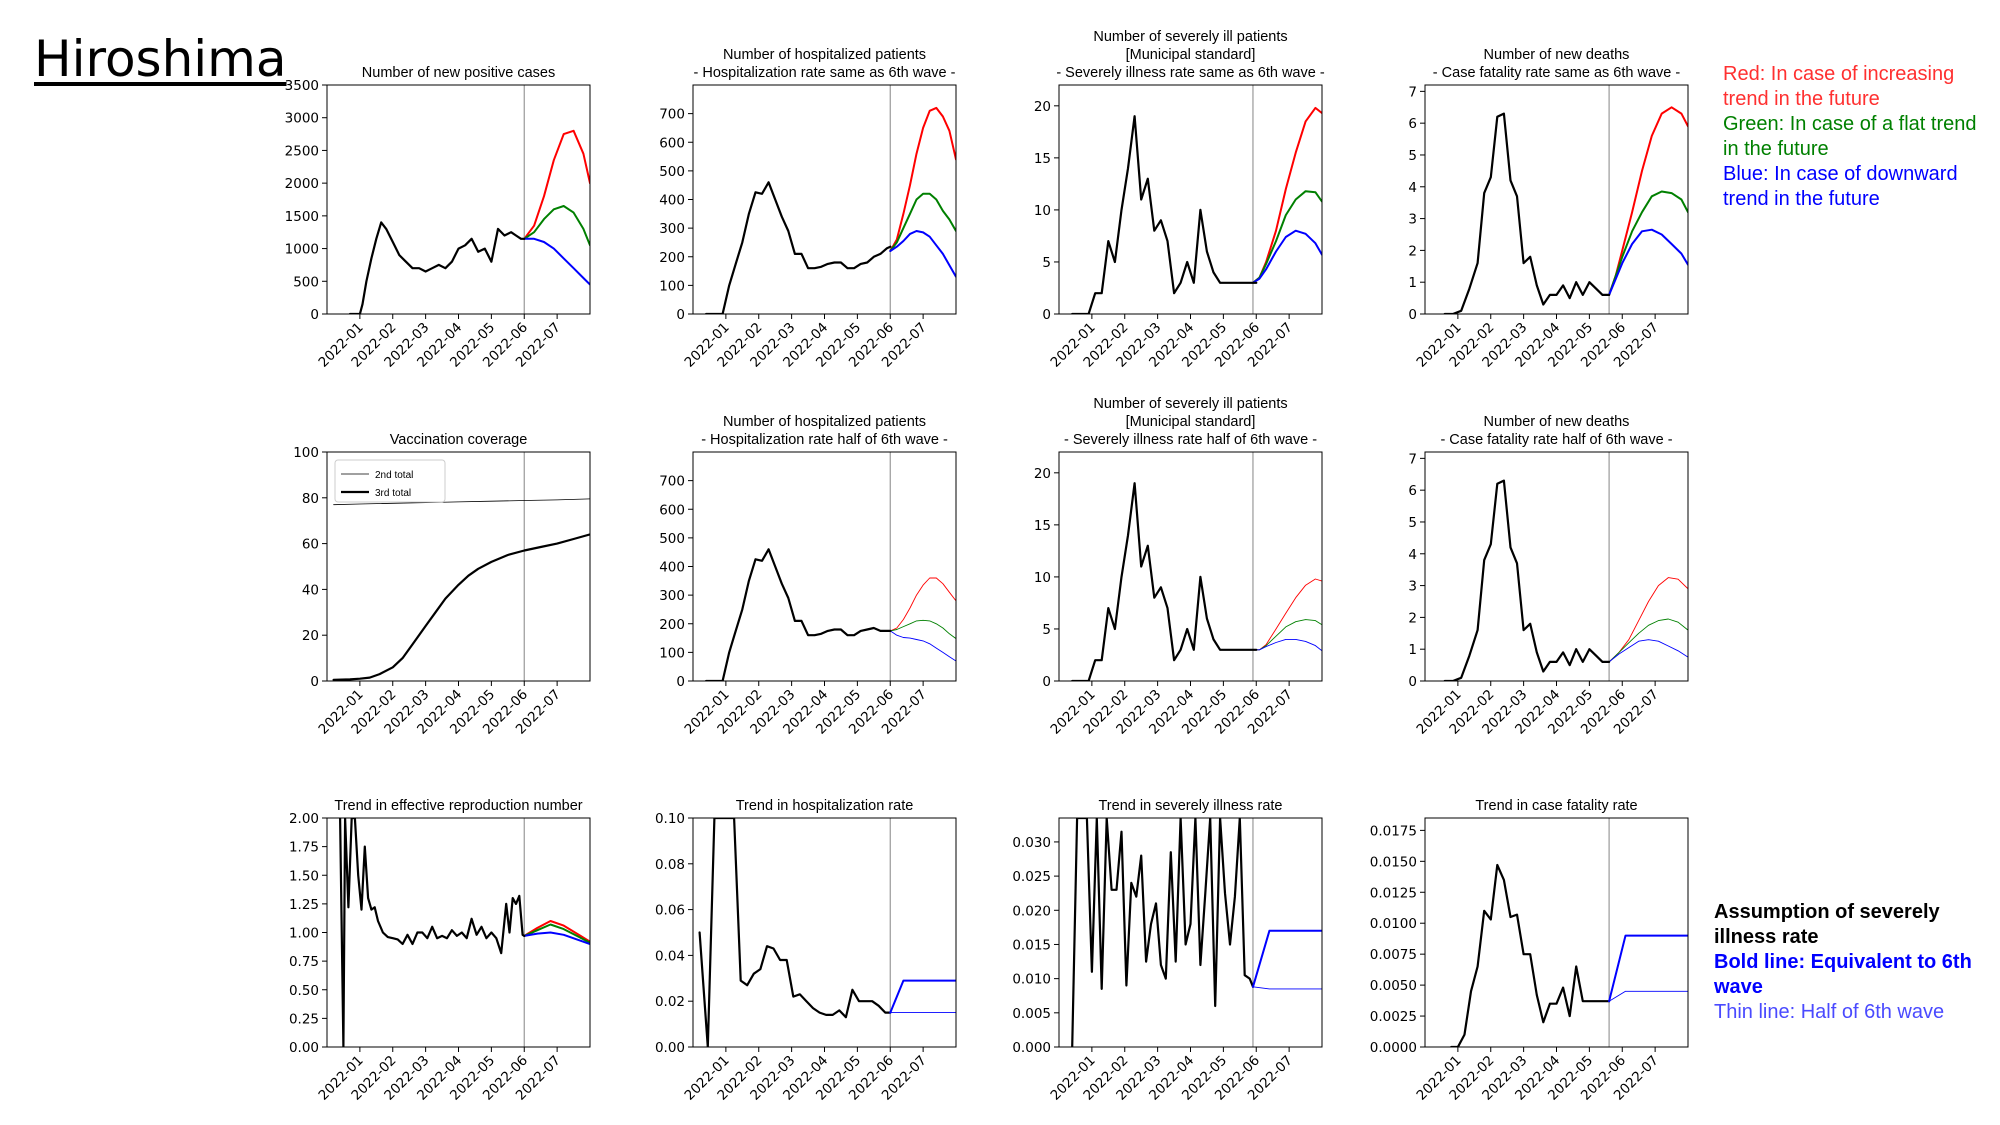  I want to click on y-tick-label: 0.020, so click(1031, 911).